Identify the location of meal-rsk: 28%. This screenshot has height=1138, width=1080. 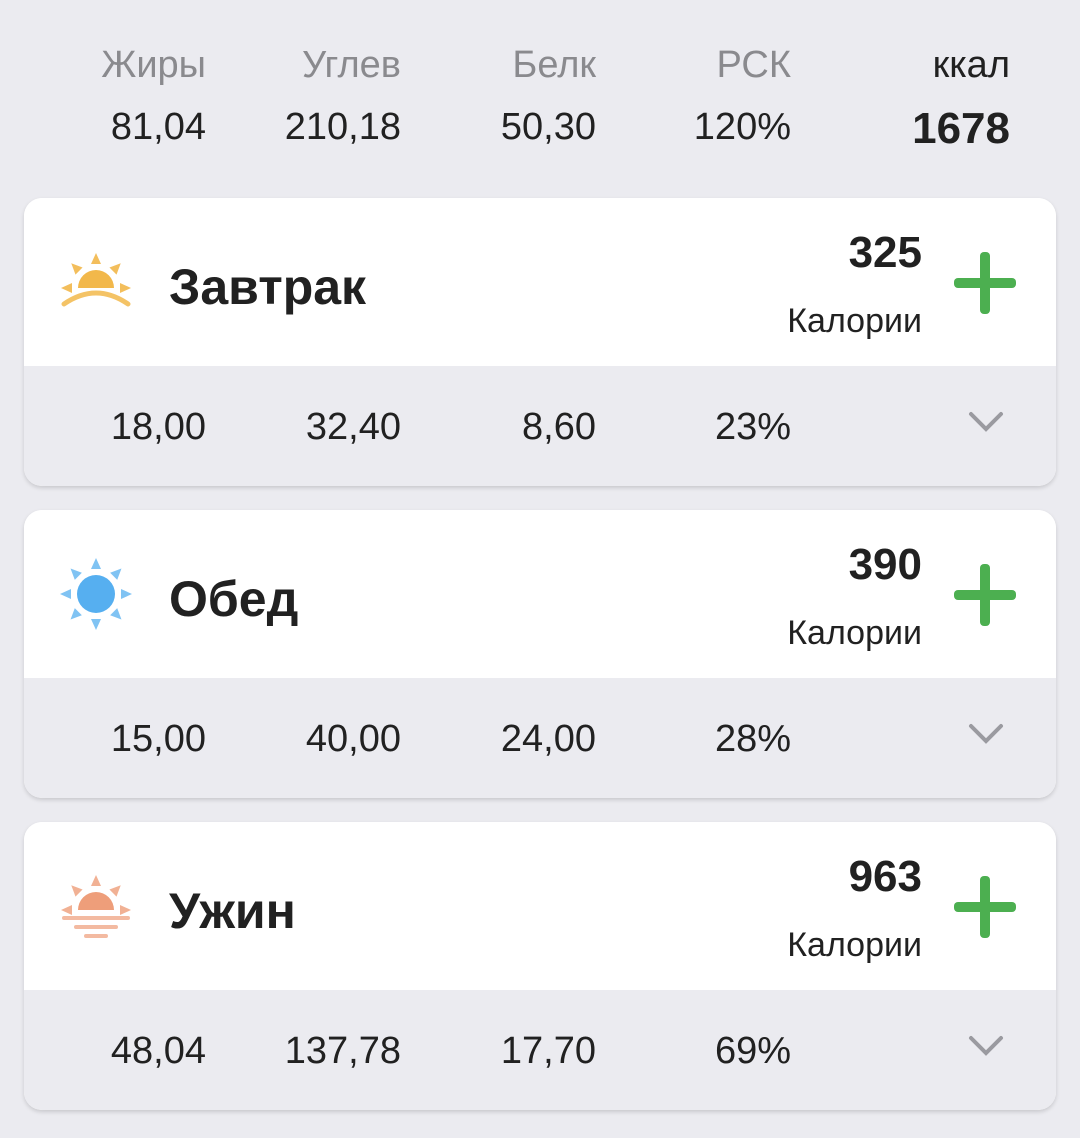
(752, 739).